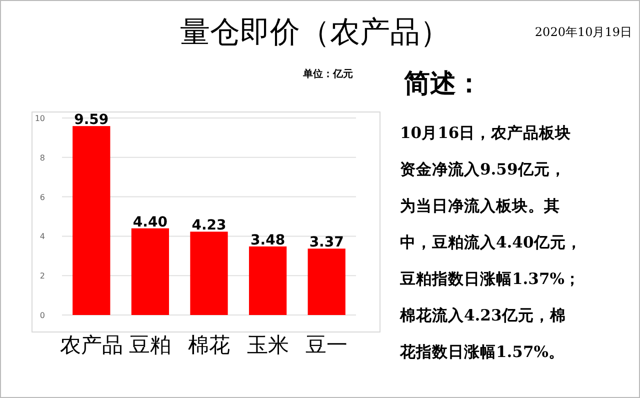  What do you see at coordinates (486, 132) in the screenshot?
I see `text: 10月16日，农产品板块` at bounding box center [486, 132].